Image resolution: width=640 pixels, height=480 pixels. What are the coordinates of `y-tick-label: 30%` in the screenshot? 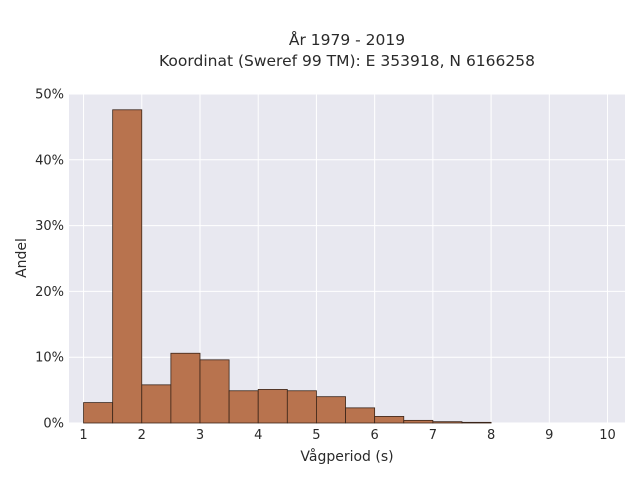 It's located at (49, 226).